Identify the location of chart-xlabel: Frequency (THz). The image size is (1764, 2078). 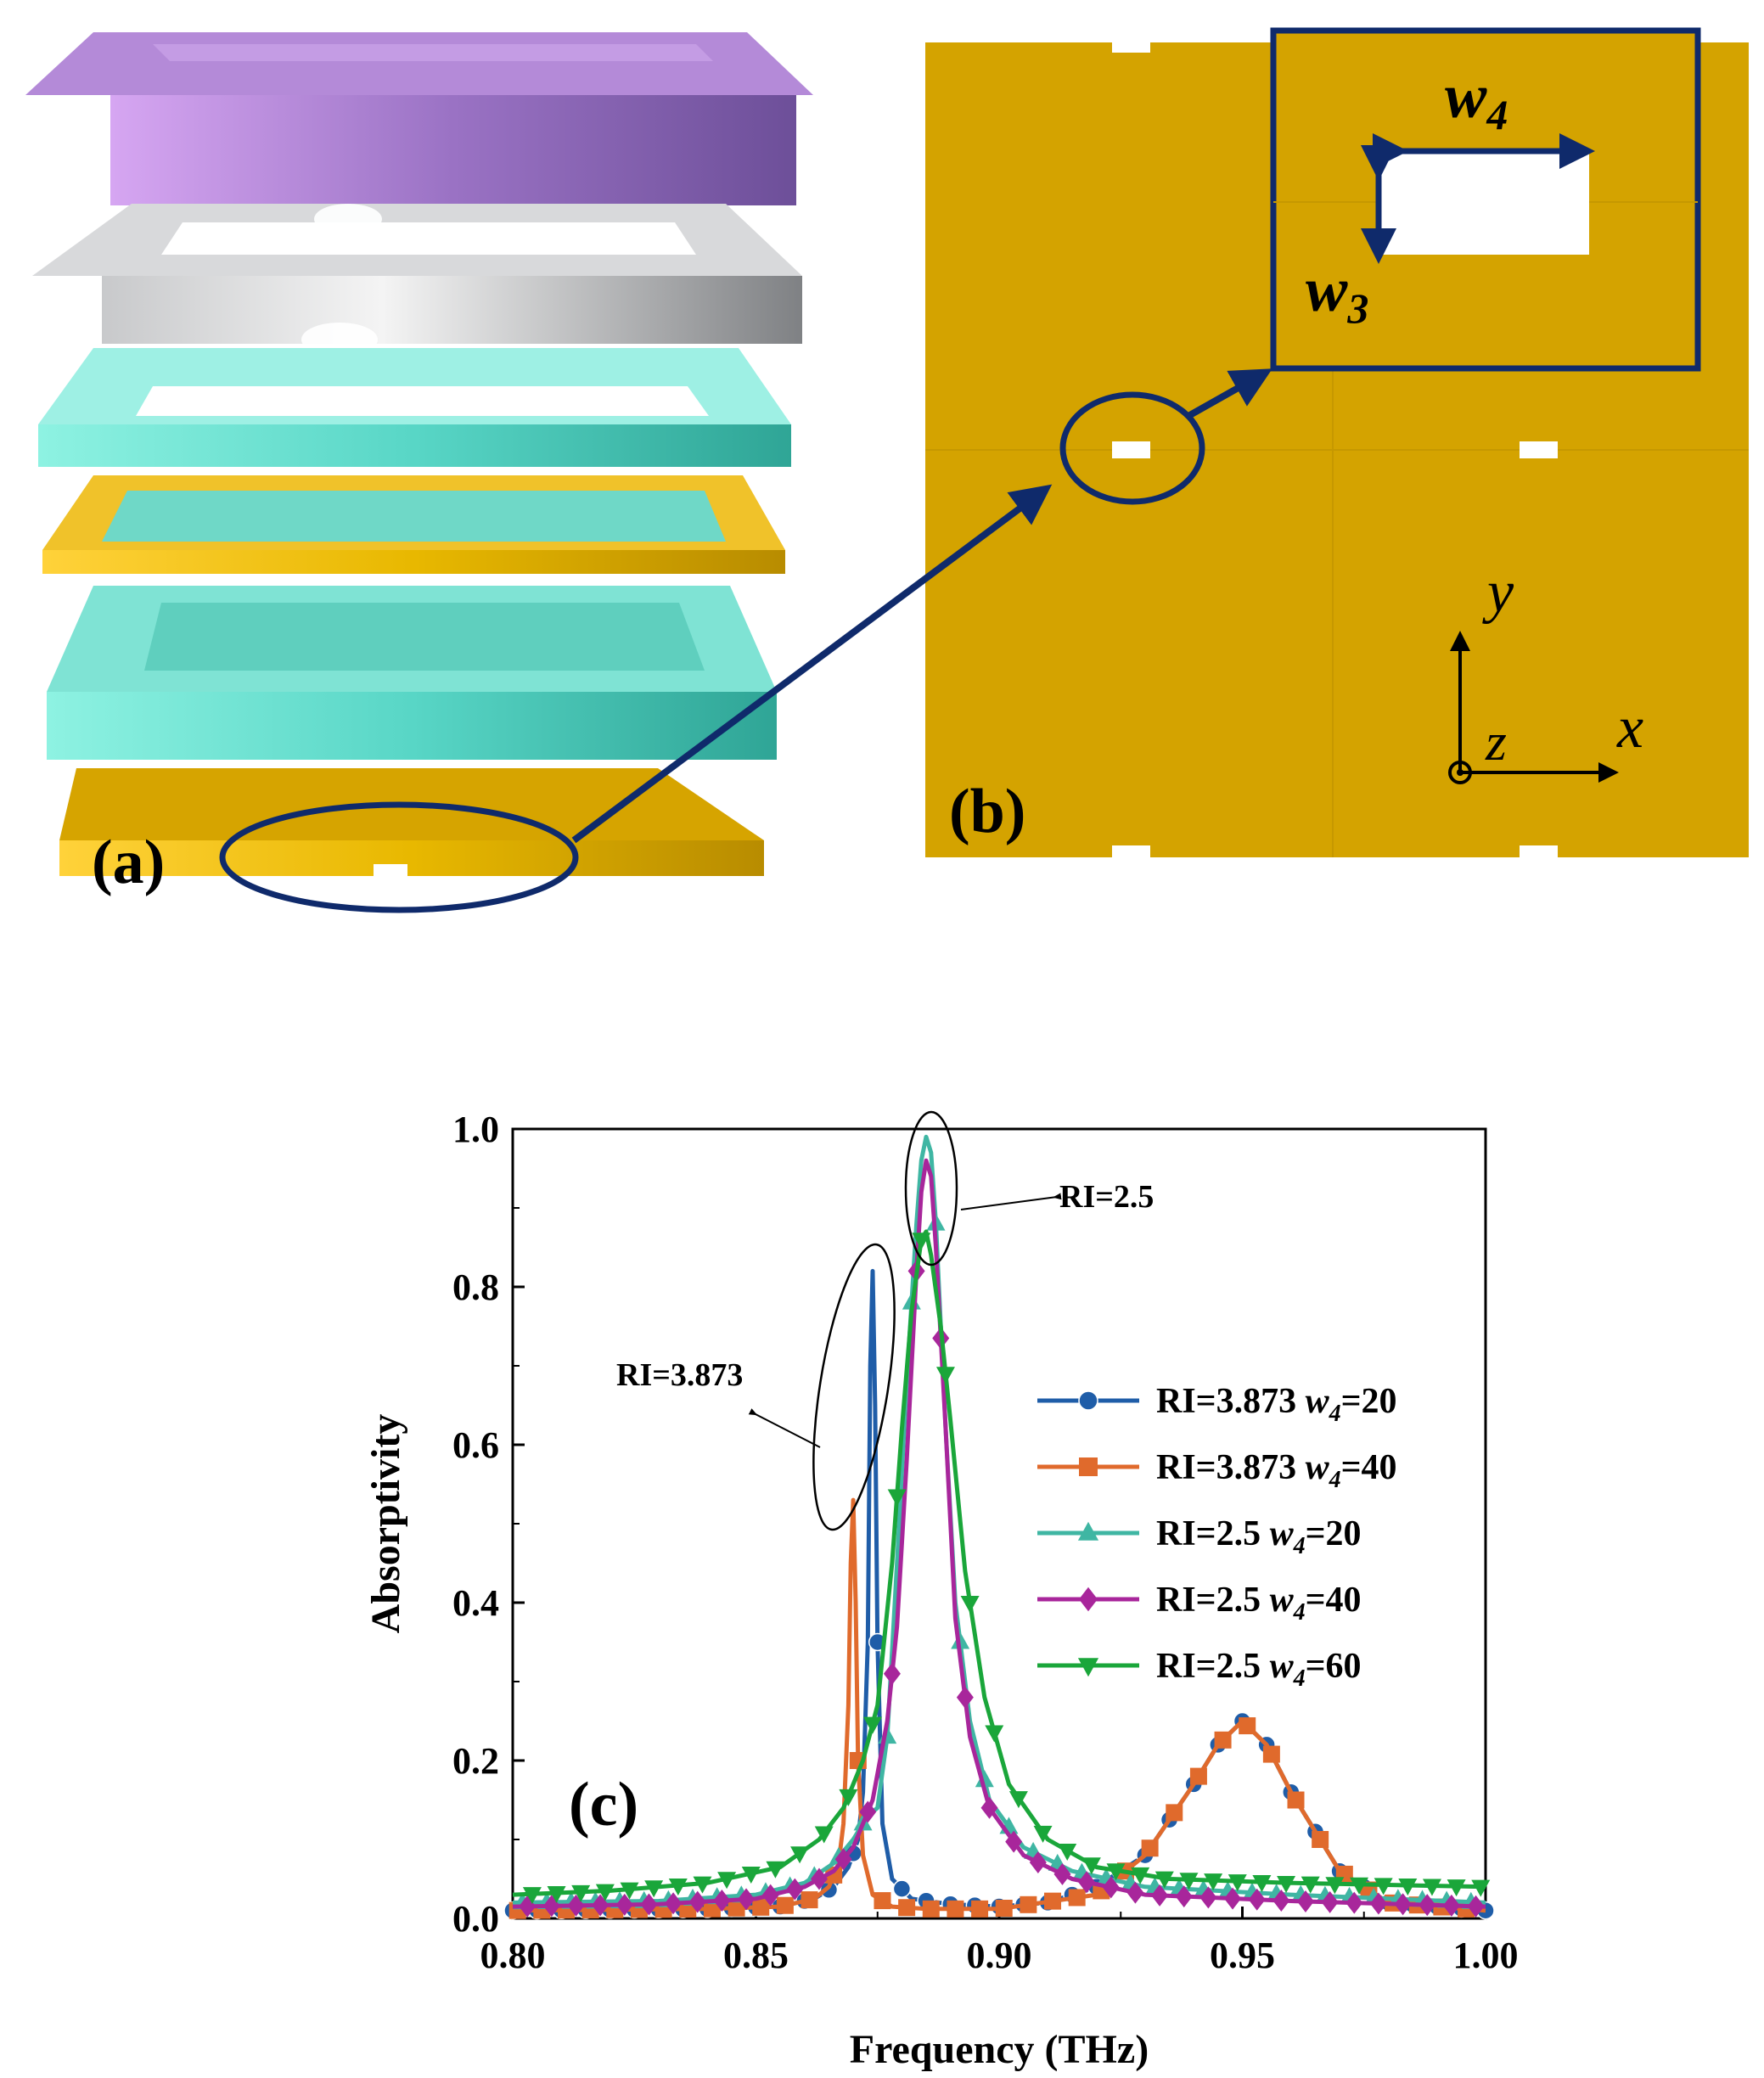
(999, 2049).